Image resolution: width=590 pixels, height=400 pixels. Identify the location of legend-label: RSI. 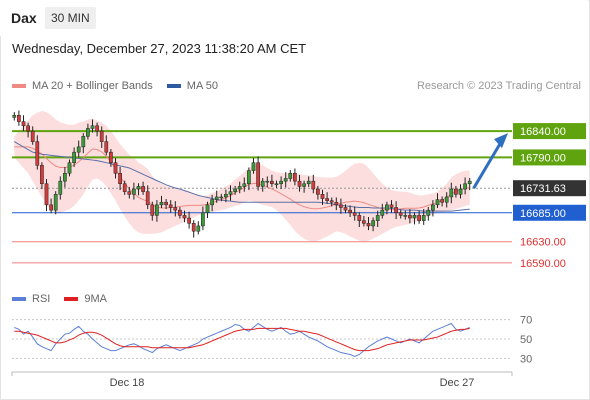
(41, 299).